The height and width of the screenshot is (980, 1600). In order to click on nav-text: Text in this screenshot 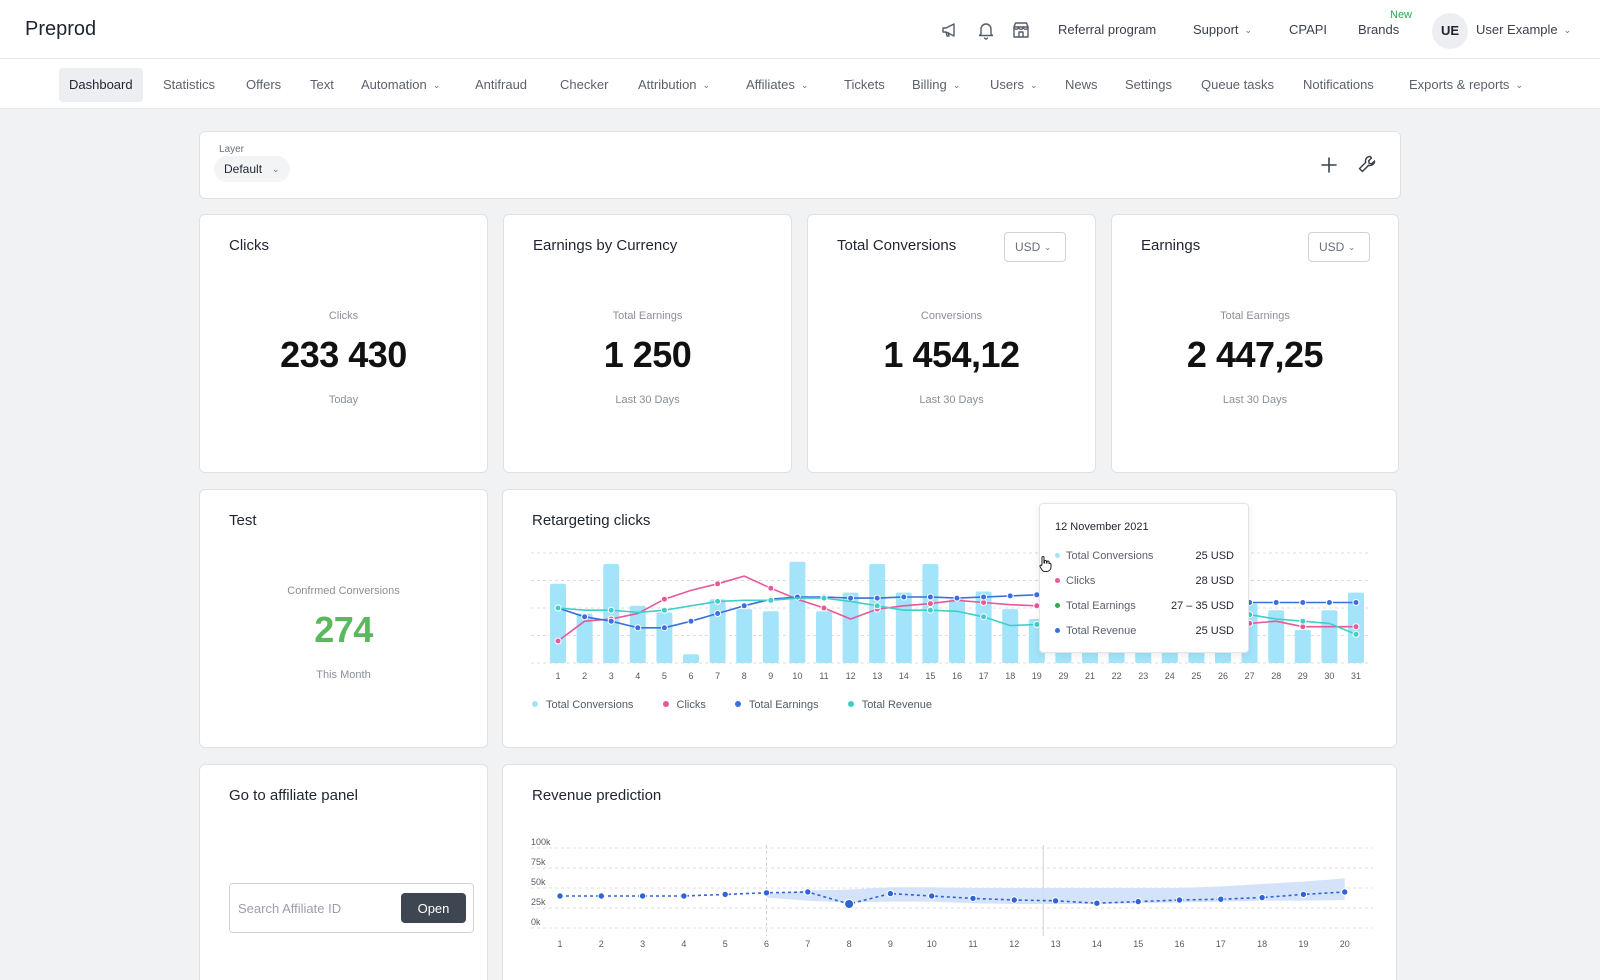, I will do `click(322, 84)`.